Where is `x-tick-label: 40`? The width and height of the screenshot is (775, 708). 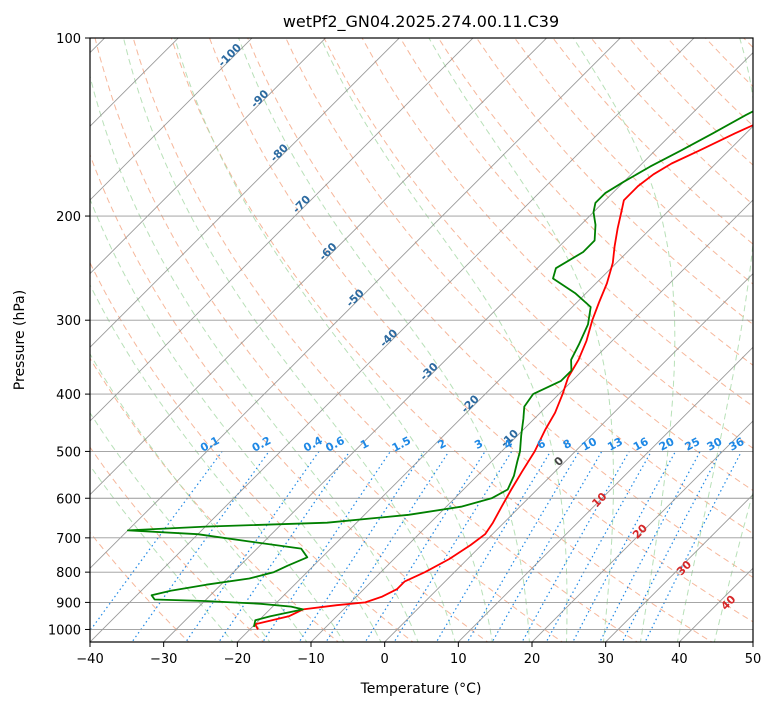
x-tick-label: 40 is located at coordinates (679, 659).